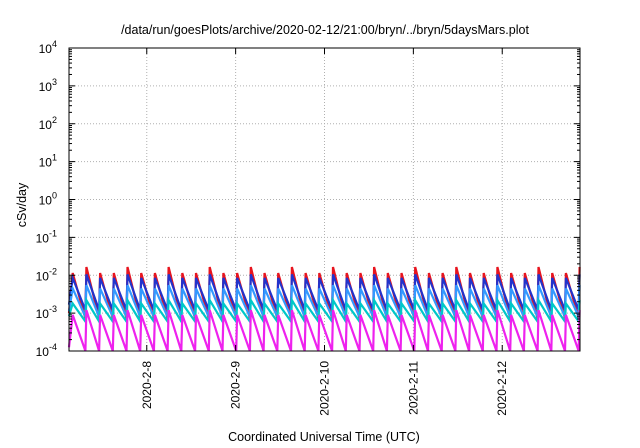 Image resolution: width=640 pixels, height=448 pixels. What do you see at coordinates (48, 123) in the screenshot?
I see `y-tick-label: 10²` at bounding box center [48, 123].